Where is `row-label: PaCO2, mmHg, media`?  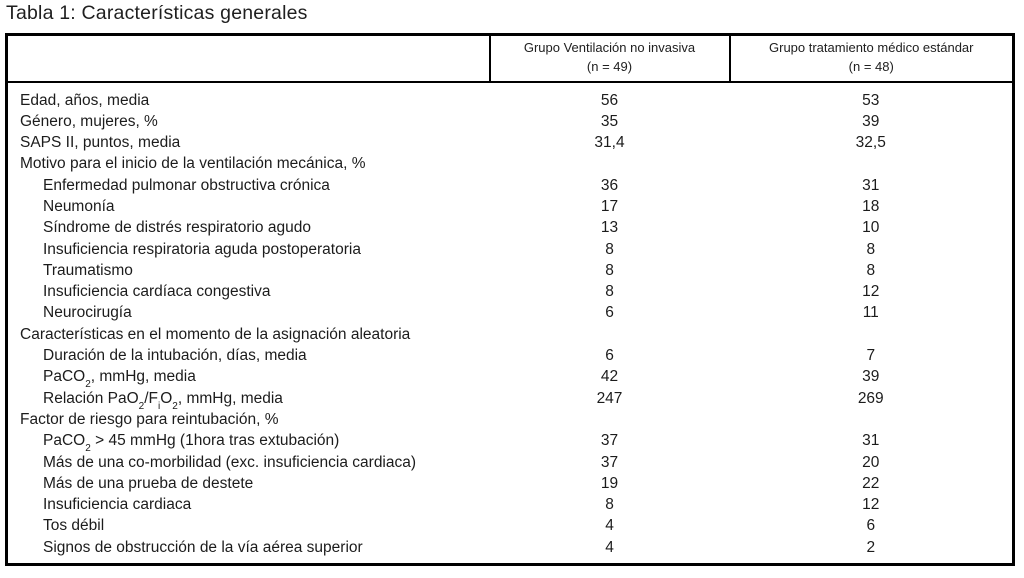
row-label: PaCO2, mmHg, media is located at coordinates (119, 378).